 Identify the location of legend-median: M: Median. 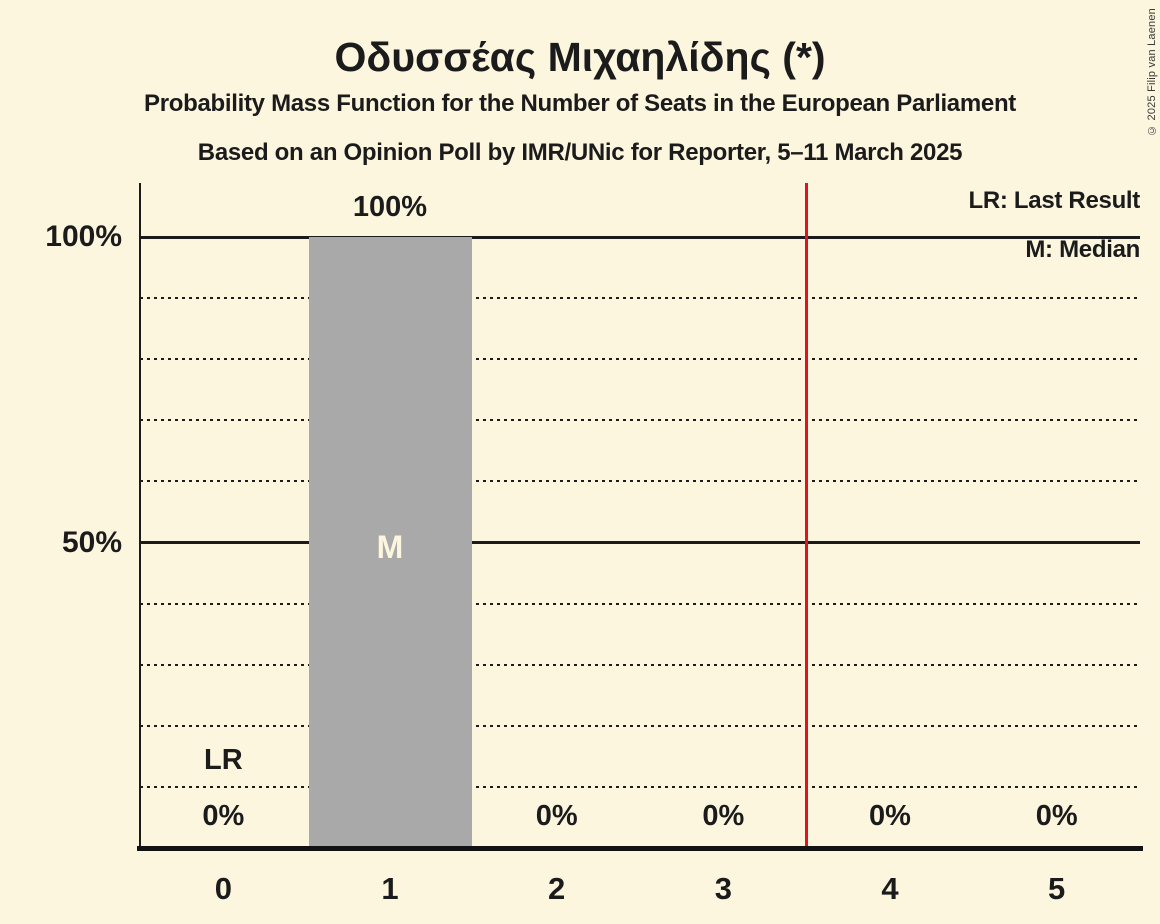
(1082, 249).